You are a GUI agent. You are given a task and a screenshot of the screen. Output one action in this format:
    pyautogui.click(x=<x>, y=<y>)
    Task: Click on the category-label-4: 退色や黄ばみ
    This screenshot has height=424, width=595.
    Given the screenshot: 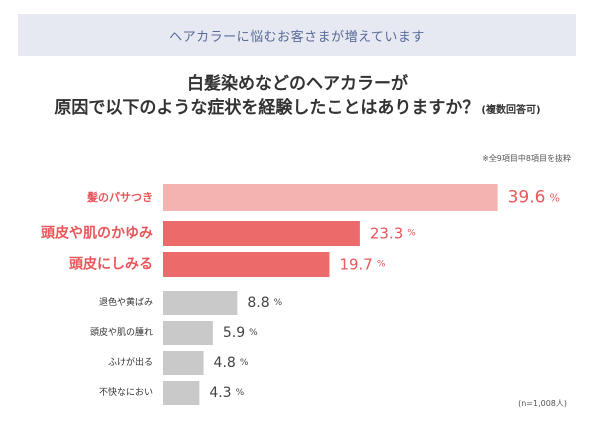 What is the action you would take?
    pyautogui.click(x=126, y=302)
    